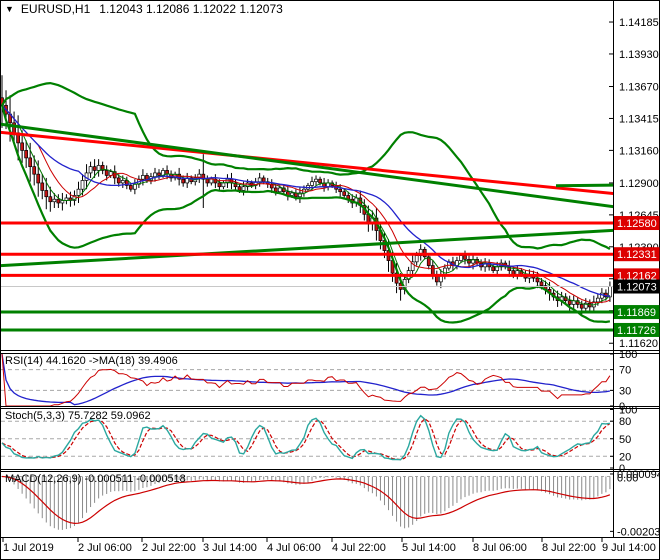  What do you see at coordinates (639, 88) in the screenshot?
I see `svg-text: 1.13670` at bounding box center [639, 88].